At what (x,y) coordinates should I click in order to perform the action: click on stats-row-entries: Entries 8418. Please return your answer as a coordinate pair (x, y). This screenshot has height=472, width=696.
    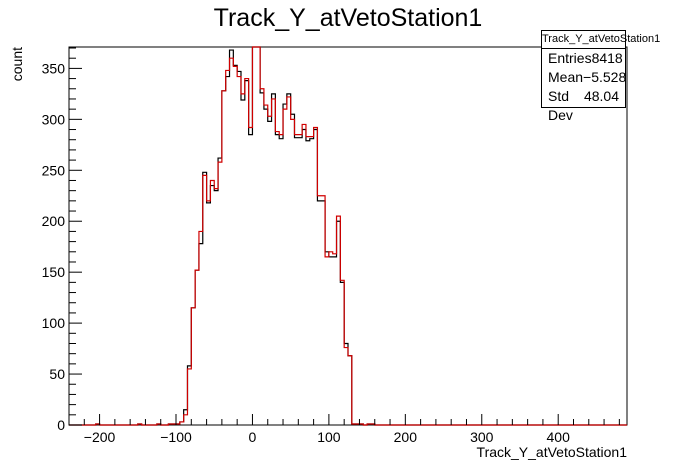
    Looking at the image, I should click on (583, 58).